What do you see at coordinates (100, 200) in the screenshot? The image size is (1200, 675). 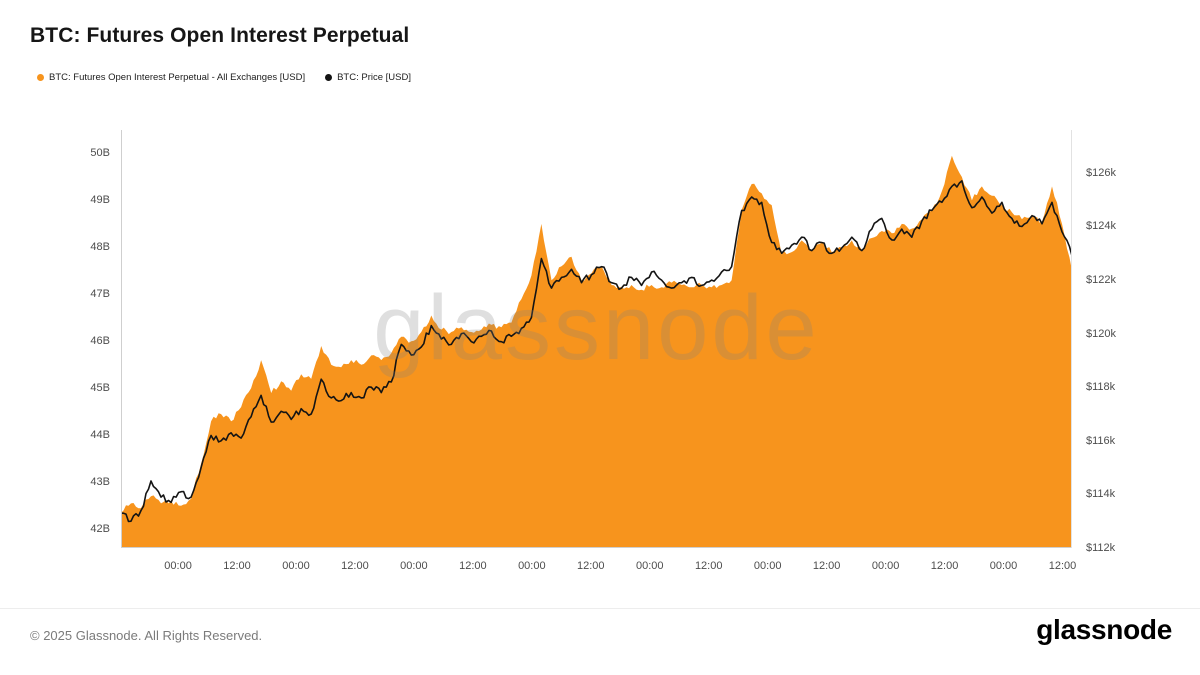 I see `y-axis-left-tick-label: 49B` at bounding box center [100, 200].